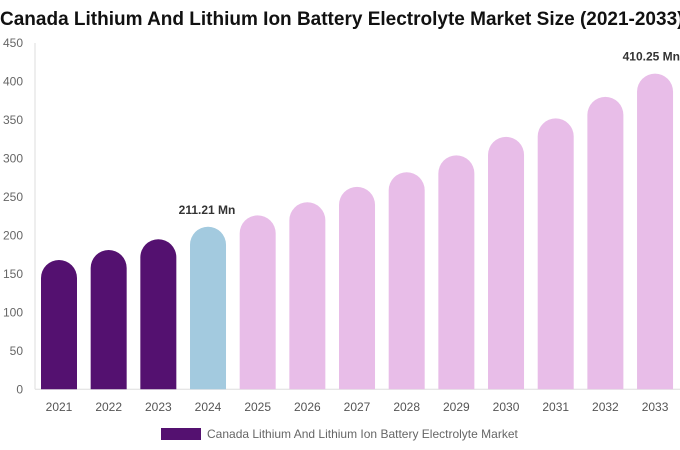 This screenshot has height=450, width=680. Describe the element at coordinates (208, 308) in the screenshot. I see `bar-2024` at that location.